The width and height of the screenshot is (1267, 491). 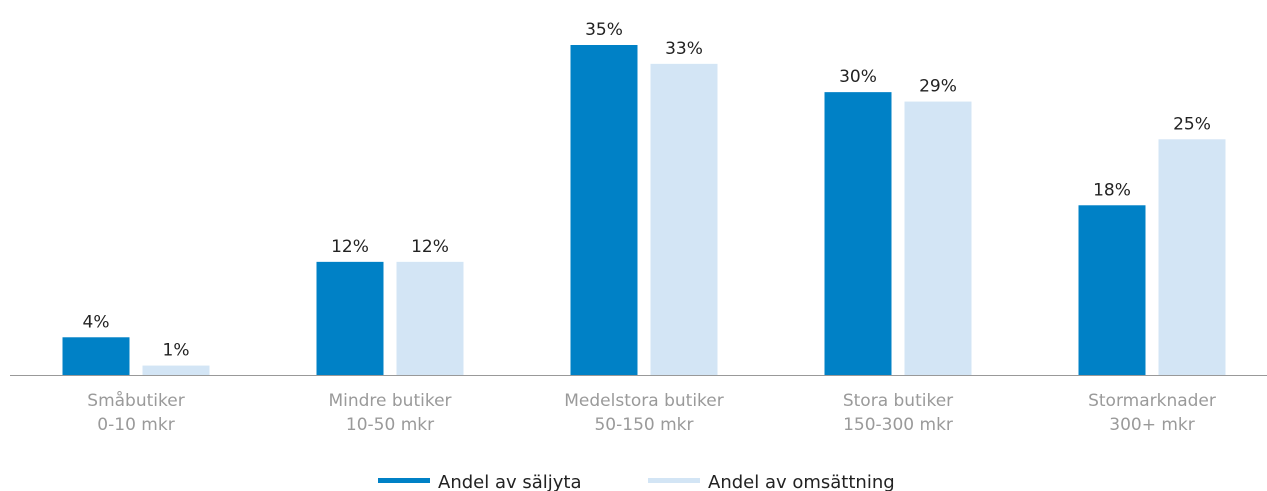 What do you see at coordinates (1112, 190) in the screenshot?
I see `value-label: 18%` at bounding box center [1112, 190].